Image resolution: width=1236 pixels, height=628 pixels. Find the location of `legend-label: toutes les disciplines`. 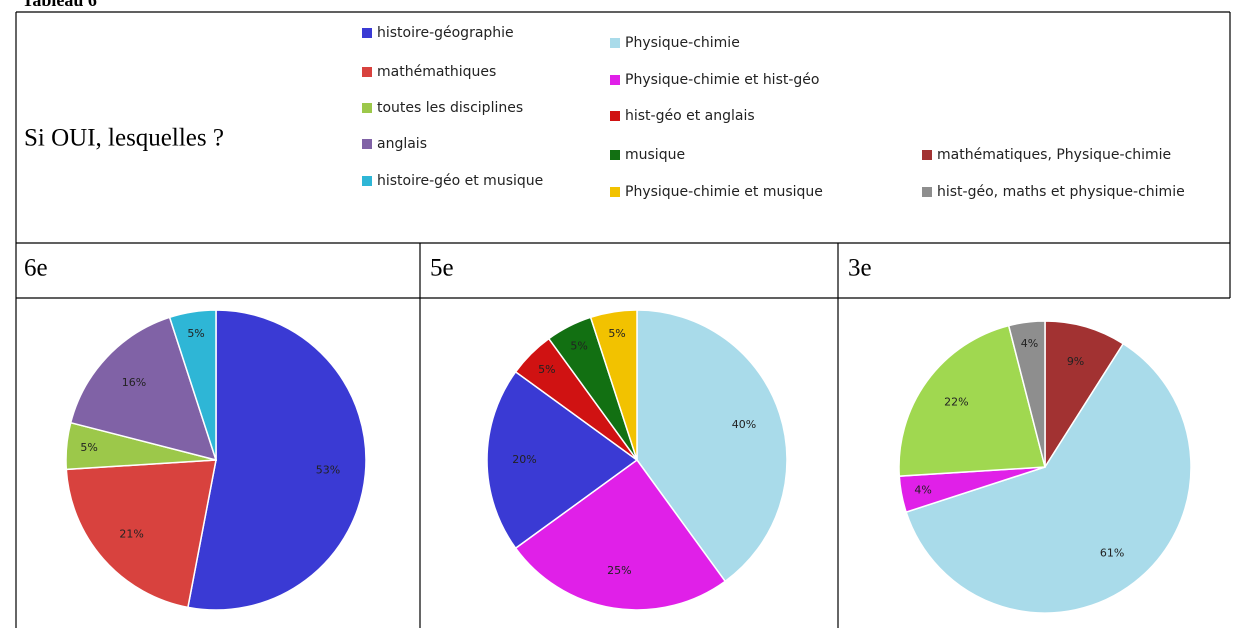

legend-label: toutes les disciplines is located at coordinates (450, 108).